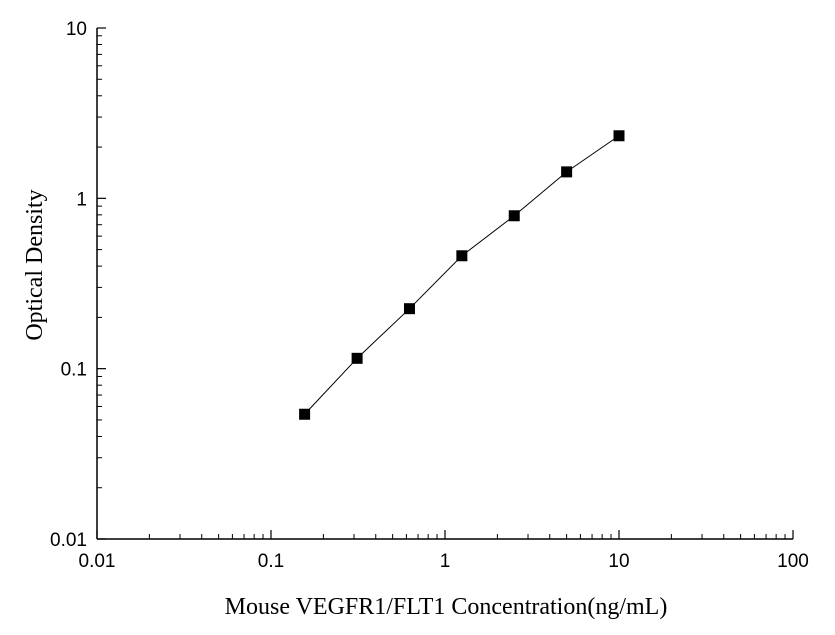 The width and height of the screenshot is (835, 635). What do you see at coordinates (445, 561) in the screenshot?
I see `x-tick-label: 1` at bounding box center [445, 561].